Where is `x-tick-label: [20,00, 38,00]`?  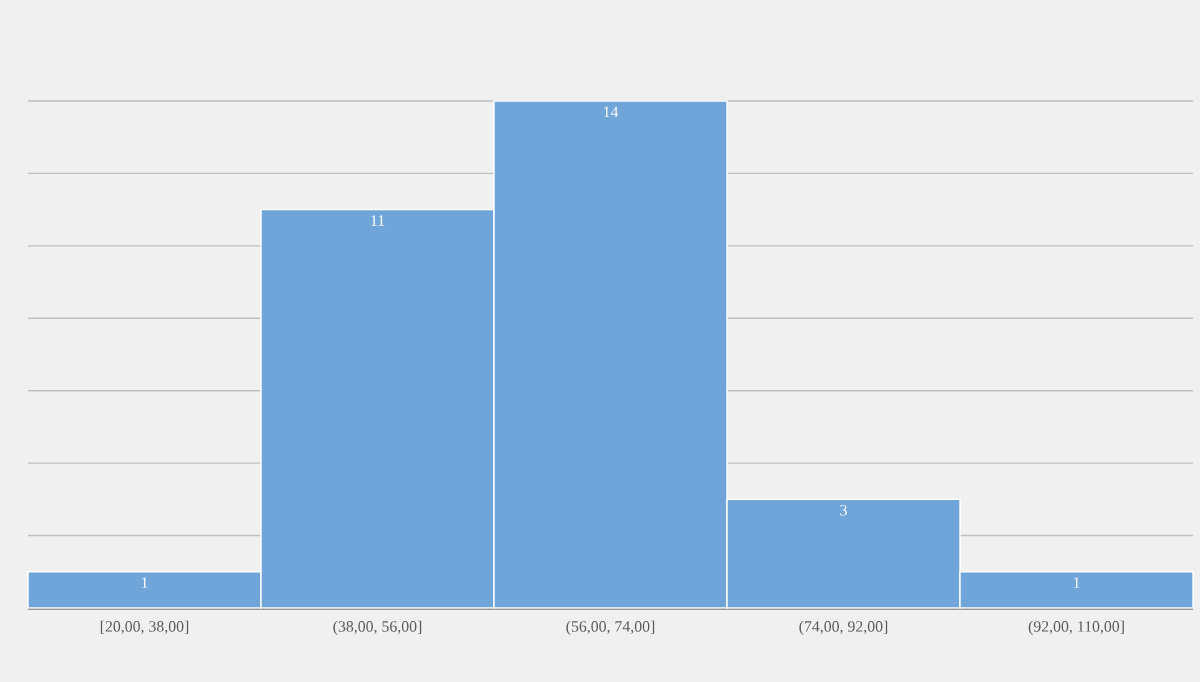 x-tick-label: [20,00, 38,00] is located at coordinates (144, 627).